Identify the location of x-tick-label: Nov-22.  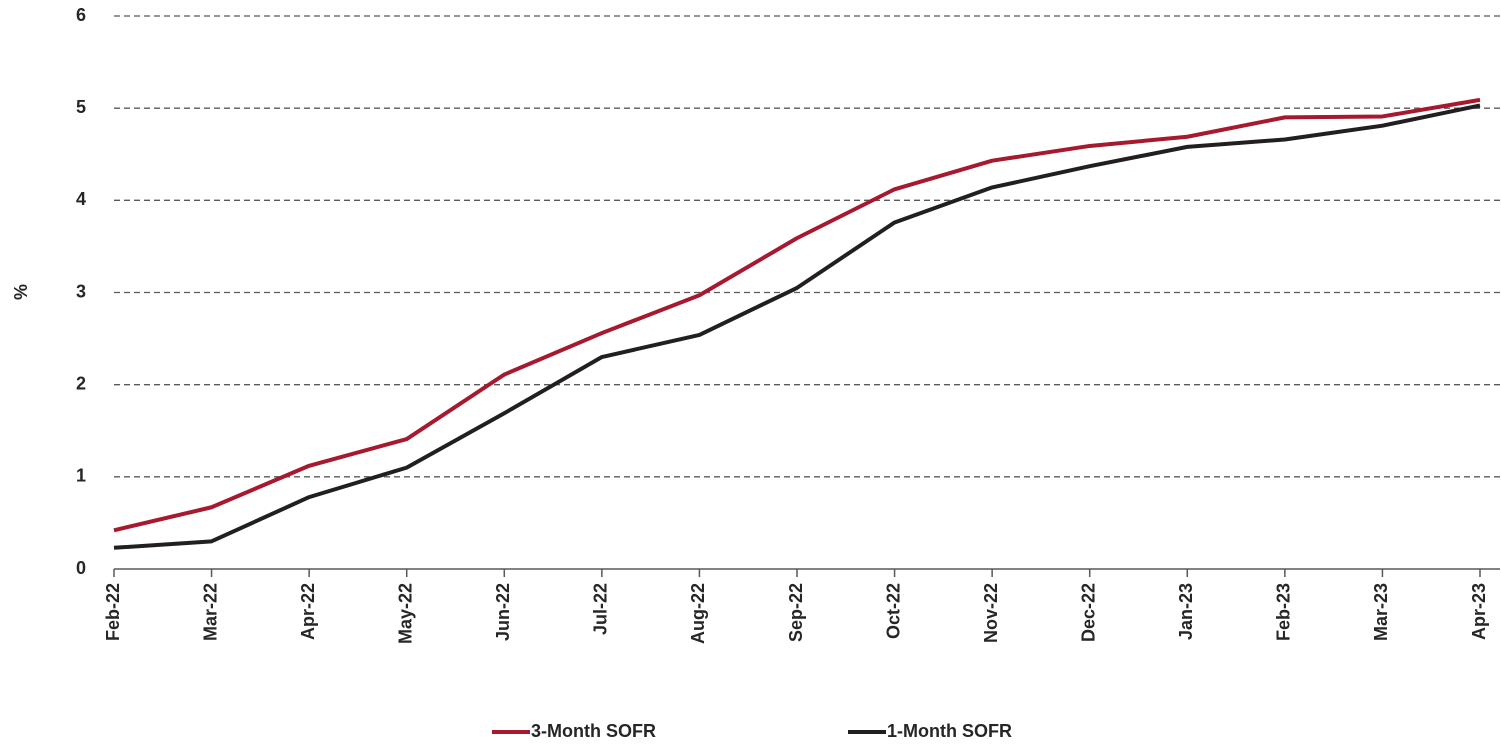
(991, 613).